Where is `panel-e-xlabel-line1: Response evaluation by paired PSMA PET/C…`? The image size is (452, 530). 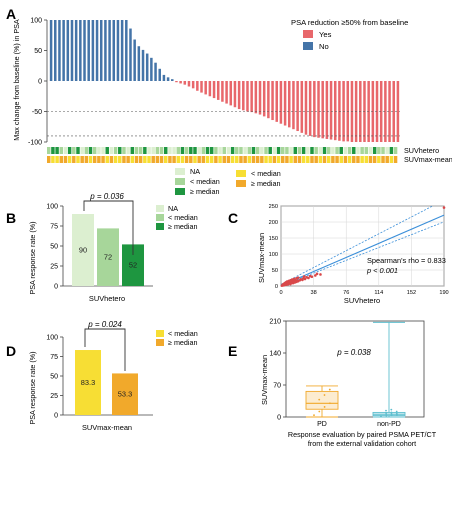 panel-e-xlabel-line1: Response evaluation by paired PSMA PET/C… is located at coordinates (362, 434).